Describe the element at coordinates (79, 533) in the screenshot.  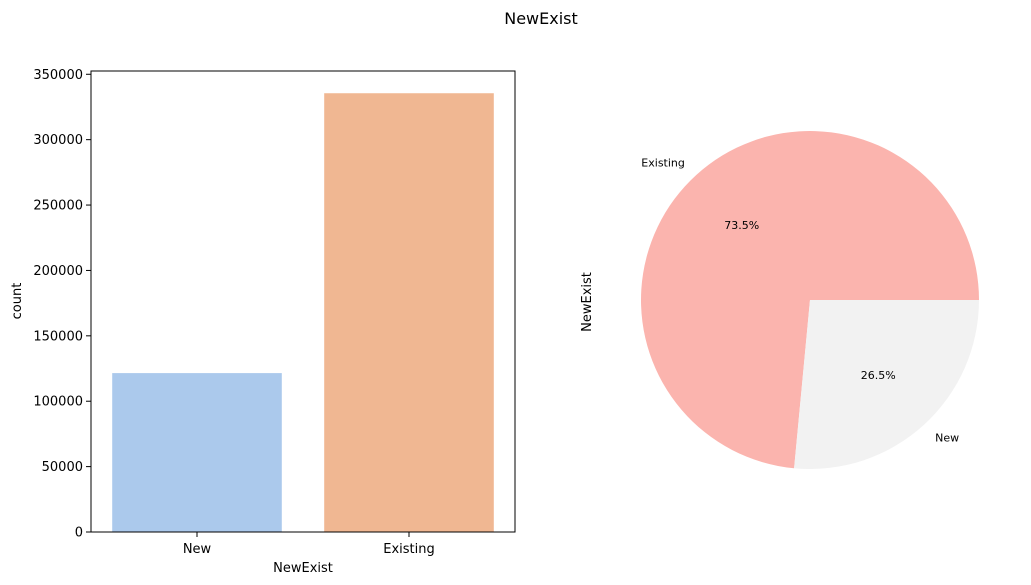
I see `bar-y-tick-label: 0` at that location.